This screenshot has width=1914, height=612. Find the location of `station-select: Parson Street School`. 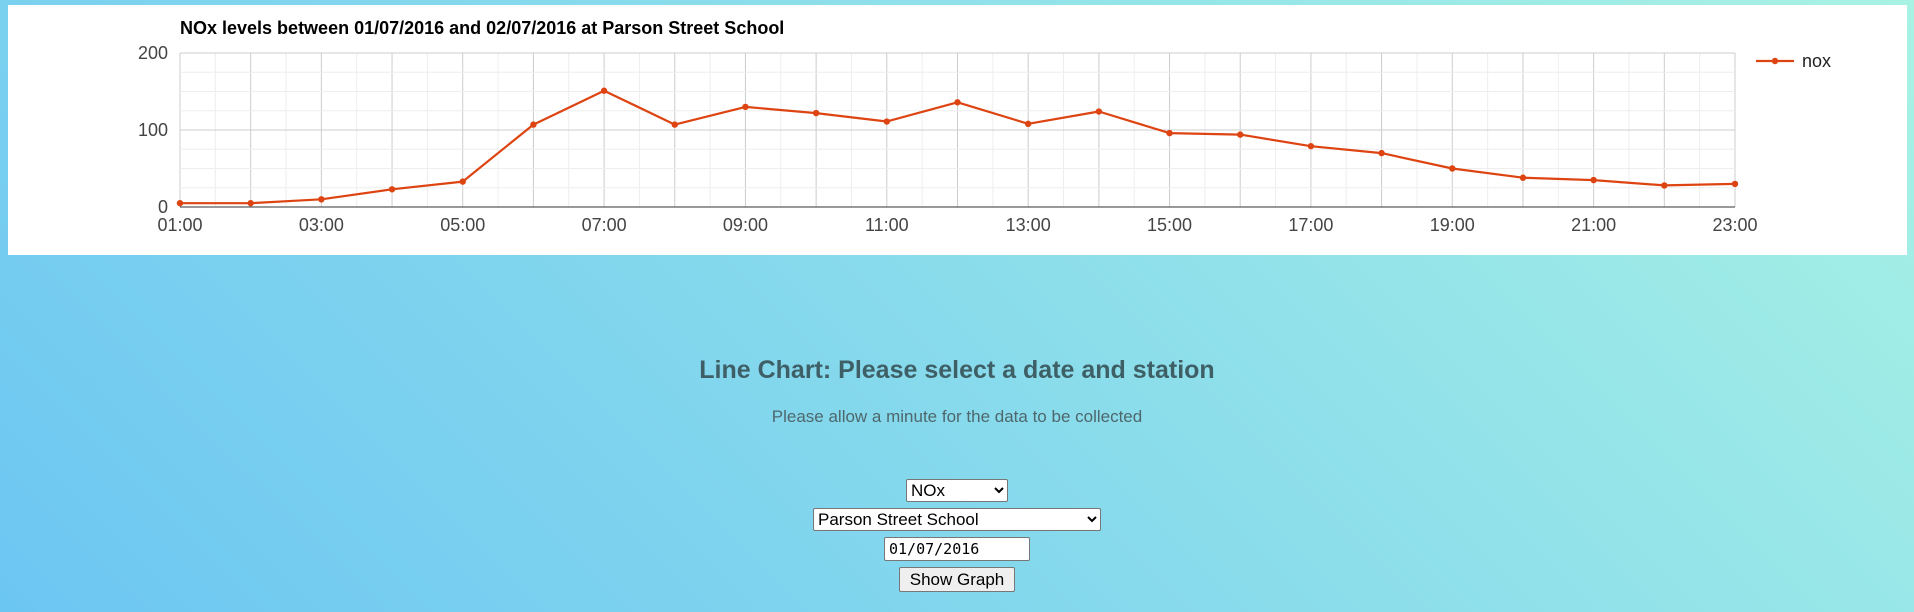

station-select: Parson Street School is located at coordinates (957, 519).